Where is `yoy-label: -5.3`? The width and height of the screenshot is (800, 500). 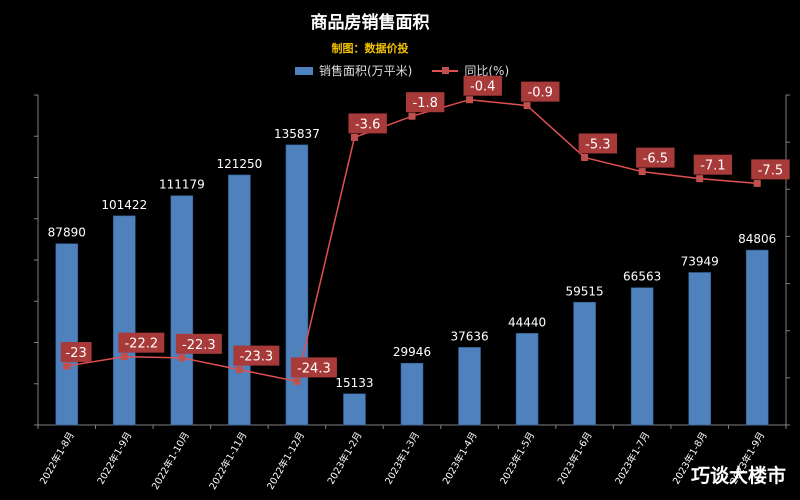 yoy-label: -5.3 is located at coordinates (597, 144).